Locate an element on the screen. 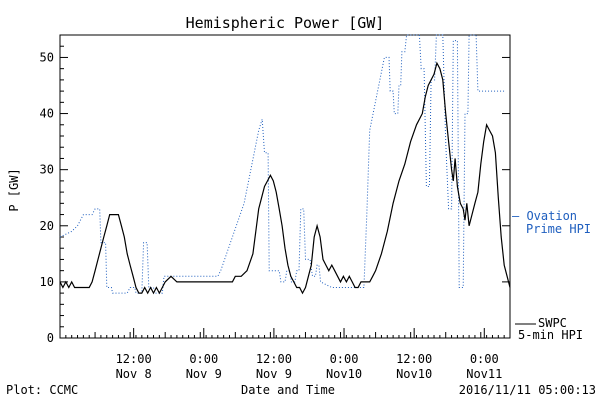 The image size is (600, 400). legend-swpc-line2: 5-min HPI is located at coordinates (550, 335).